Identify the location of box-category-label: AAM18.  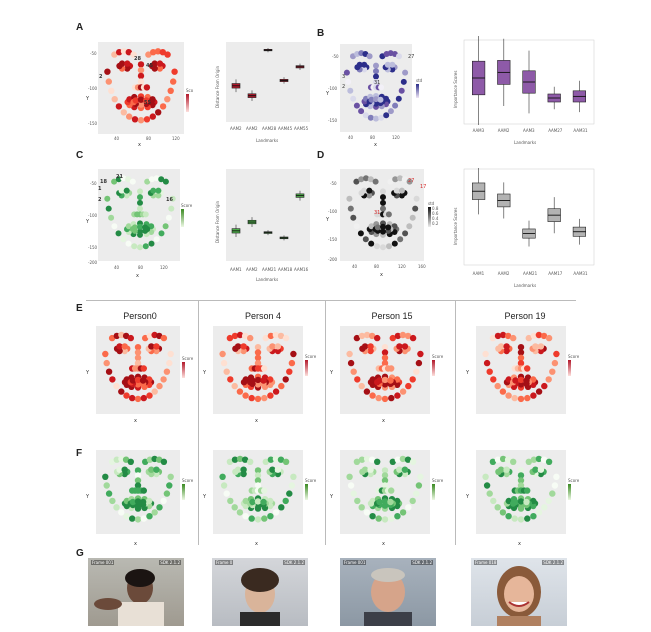
(285, 269).